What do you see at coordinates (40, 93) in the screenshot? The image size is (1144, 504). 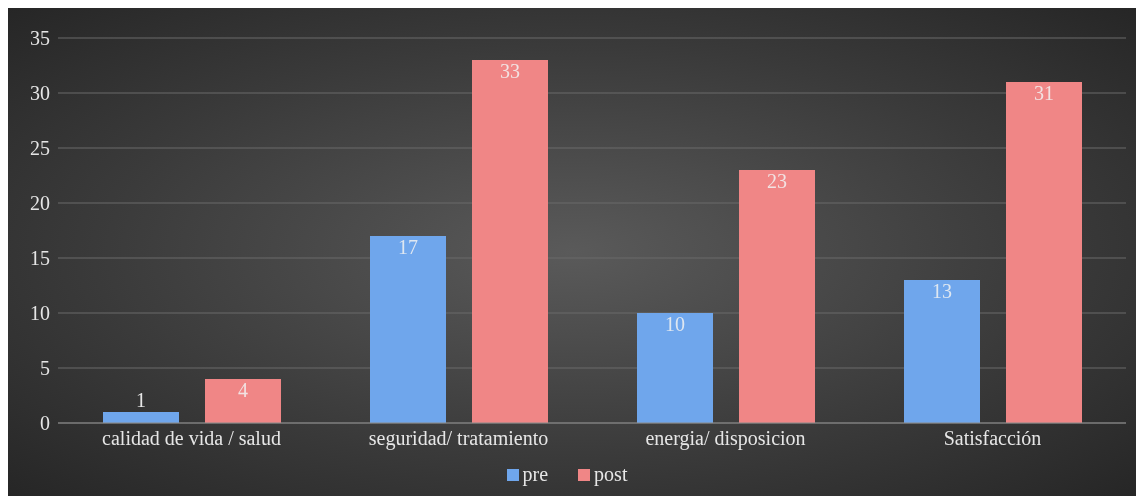 I see `y-tick-label: 30` at bounding box center [40, 93].